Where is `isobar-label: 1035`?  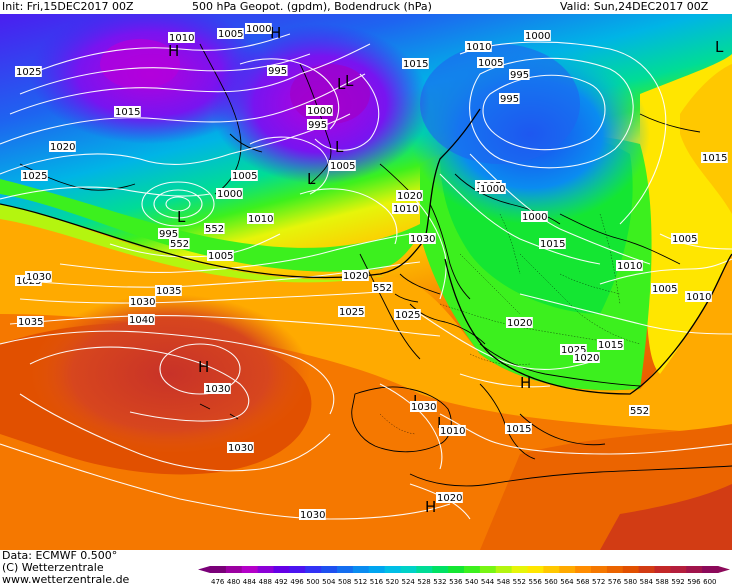
isobar-label: 1035 is located at coordinates (30, 322).